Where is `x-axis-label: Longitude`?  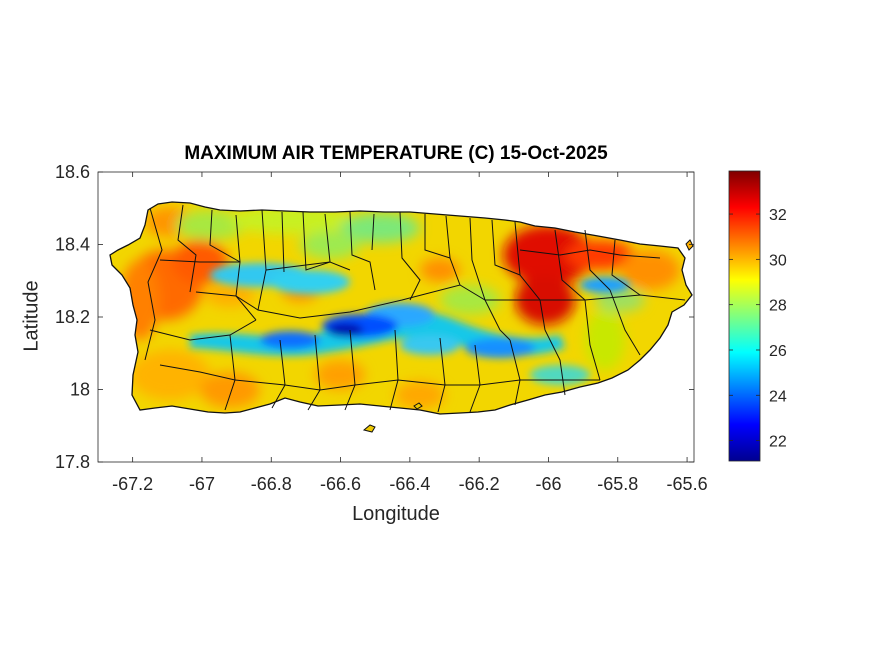 x-axis-label: Longitude is located at coordinates (396, 514).